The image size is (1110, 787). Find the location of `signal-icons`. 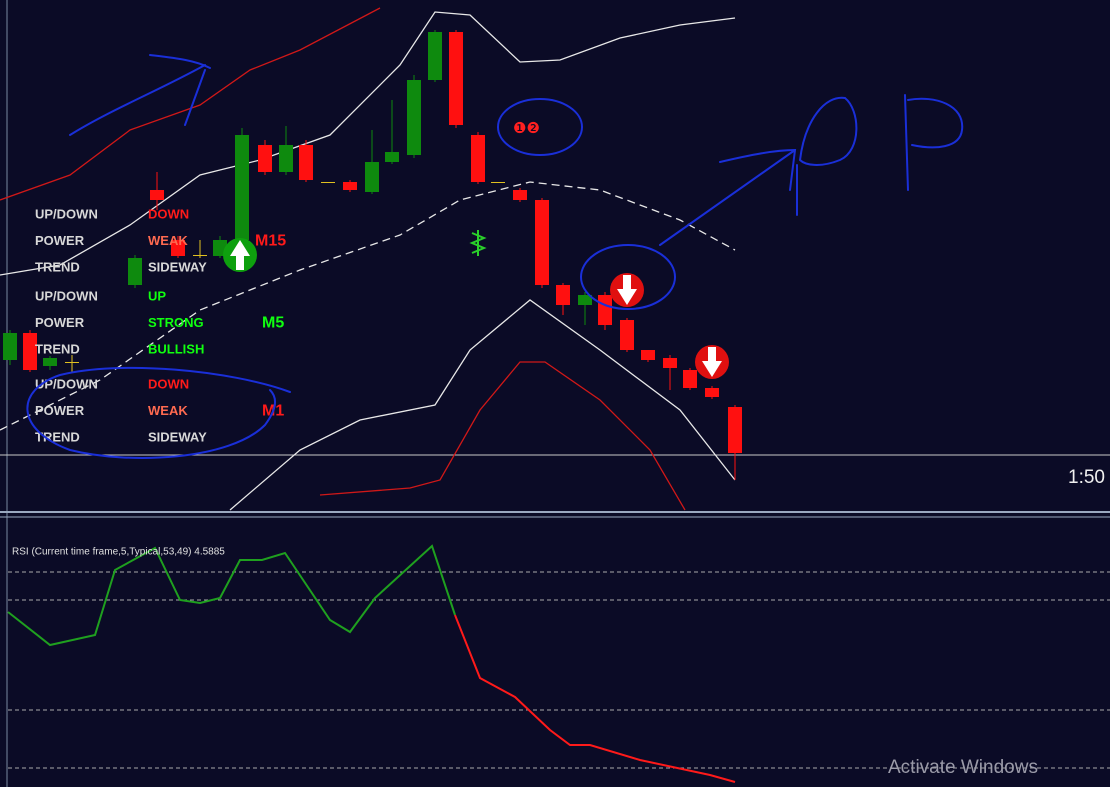

signal-icons is located at coordinates (476, 304).